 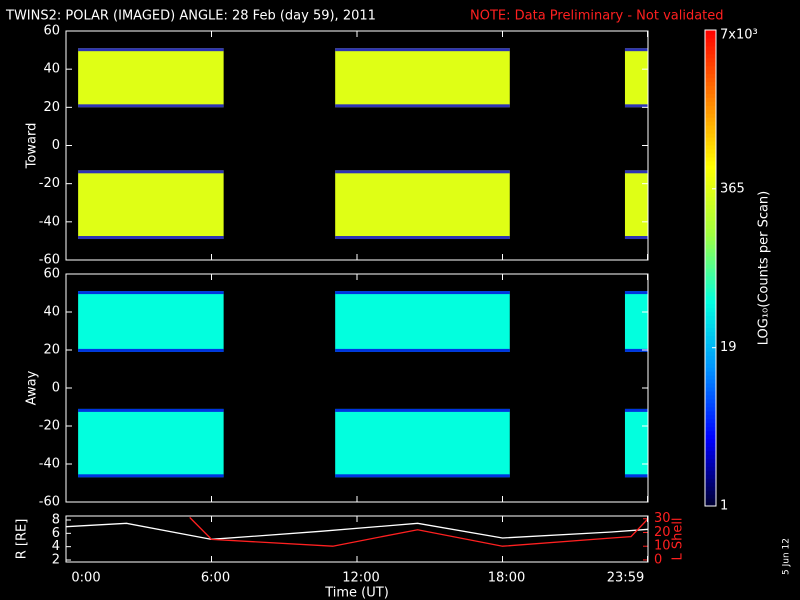 I want to click on x-tick-label: 23:59, so click(x=625, y=578).